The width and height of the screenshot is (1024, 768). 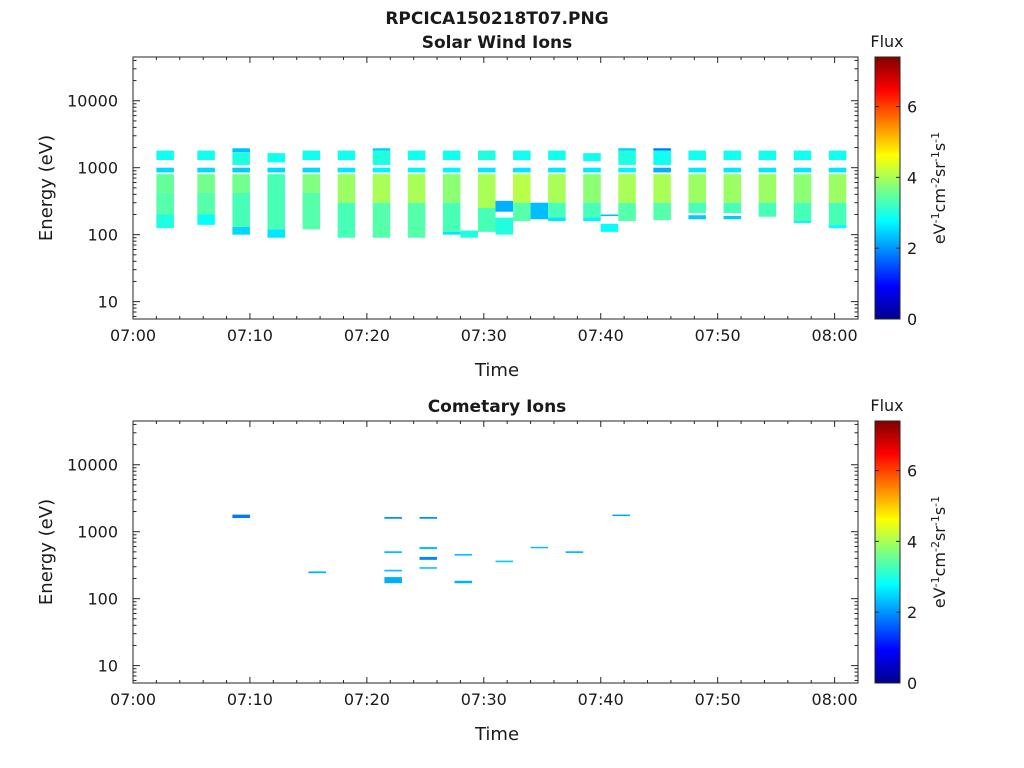 What do you see at coordinates (431, 549) in the screenshot?
I see `heatmap-cells` at bounding box center [431, 549].